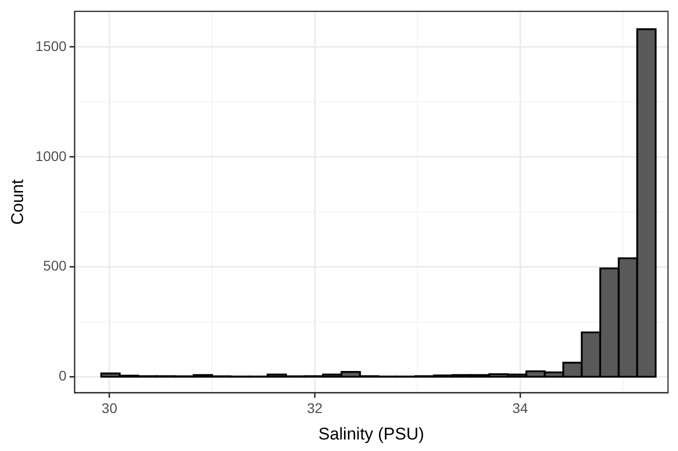  Describe the element at coordinates (51, 156) in the screenshot. I see `y-tick-label: 1000` at that location.